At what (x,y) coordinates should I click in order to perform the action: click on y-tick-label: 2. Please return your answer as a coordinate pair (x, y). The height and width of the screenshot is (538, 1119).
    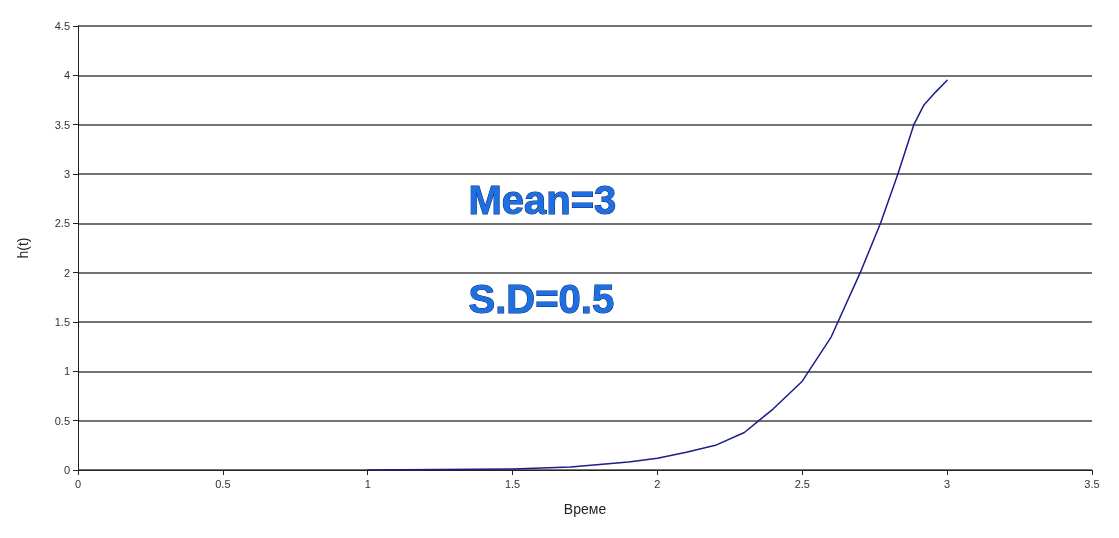
    Looking at the image, I should click on (66, 272).